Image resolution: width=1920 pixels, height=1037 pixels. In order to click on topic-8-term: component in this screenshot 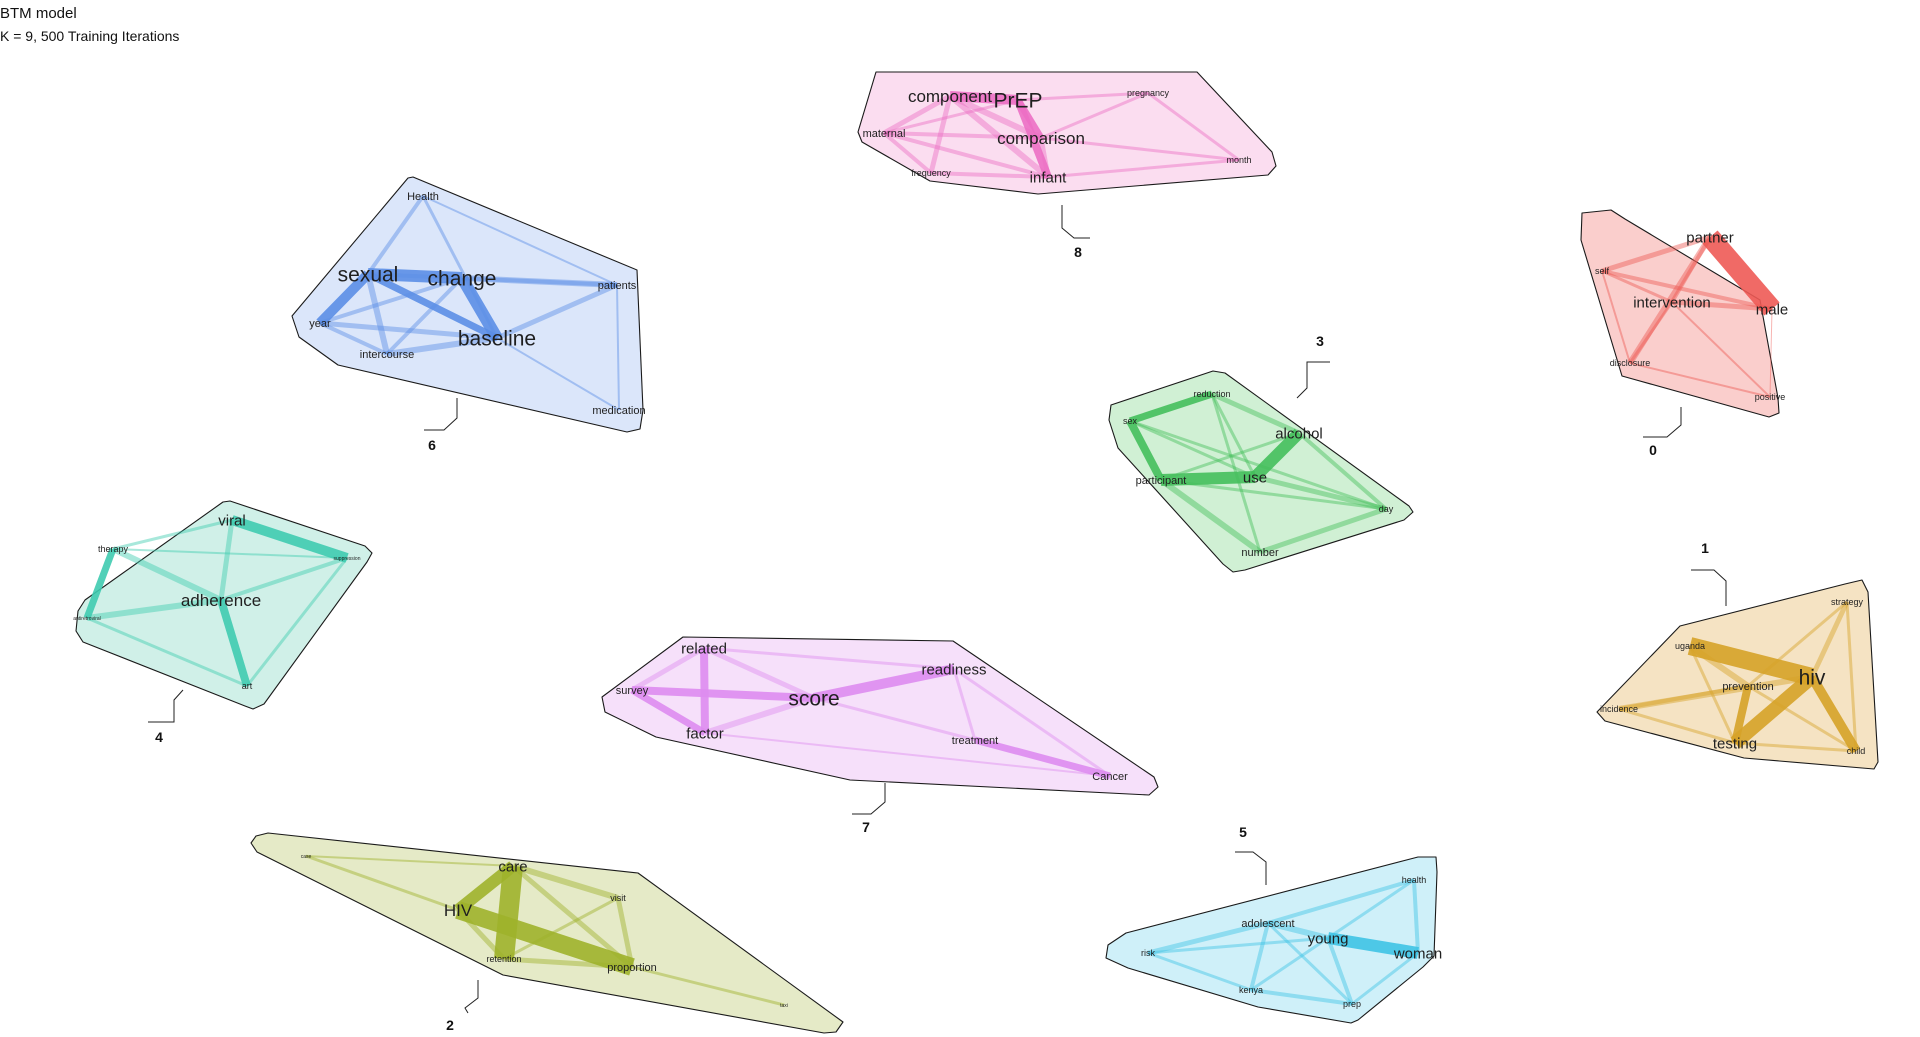, I will do `click(950, 96)`.